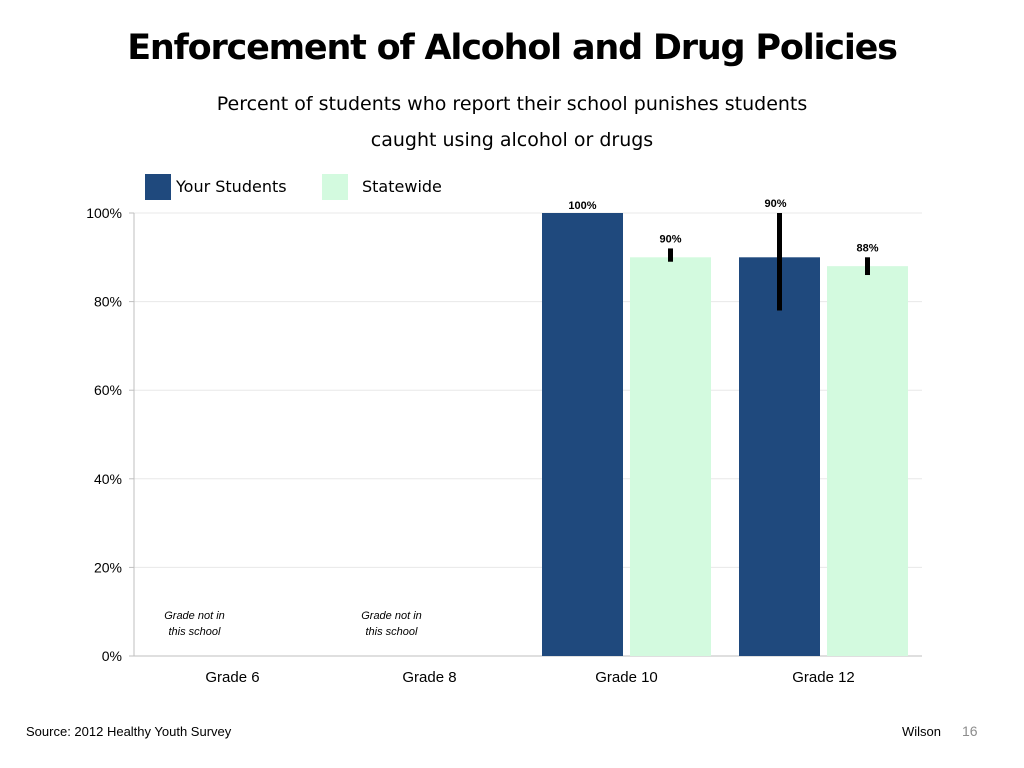 This screenshot has width=1024, height=768. Describe the element at coordinates (582, 206) in the screenshot. I see `data-label: 100%` at that location.